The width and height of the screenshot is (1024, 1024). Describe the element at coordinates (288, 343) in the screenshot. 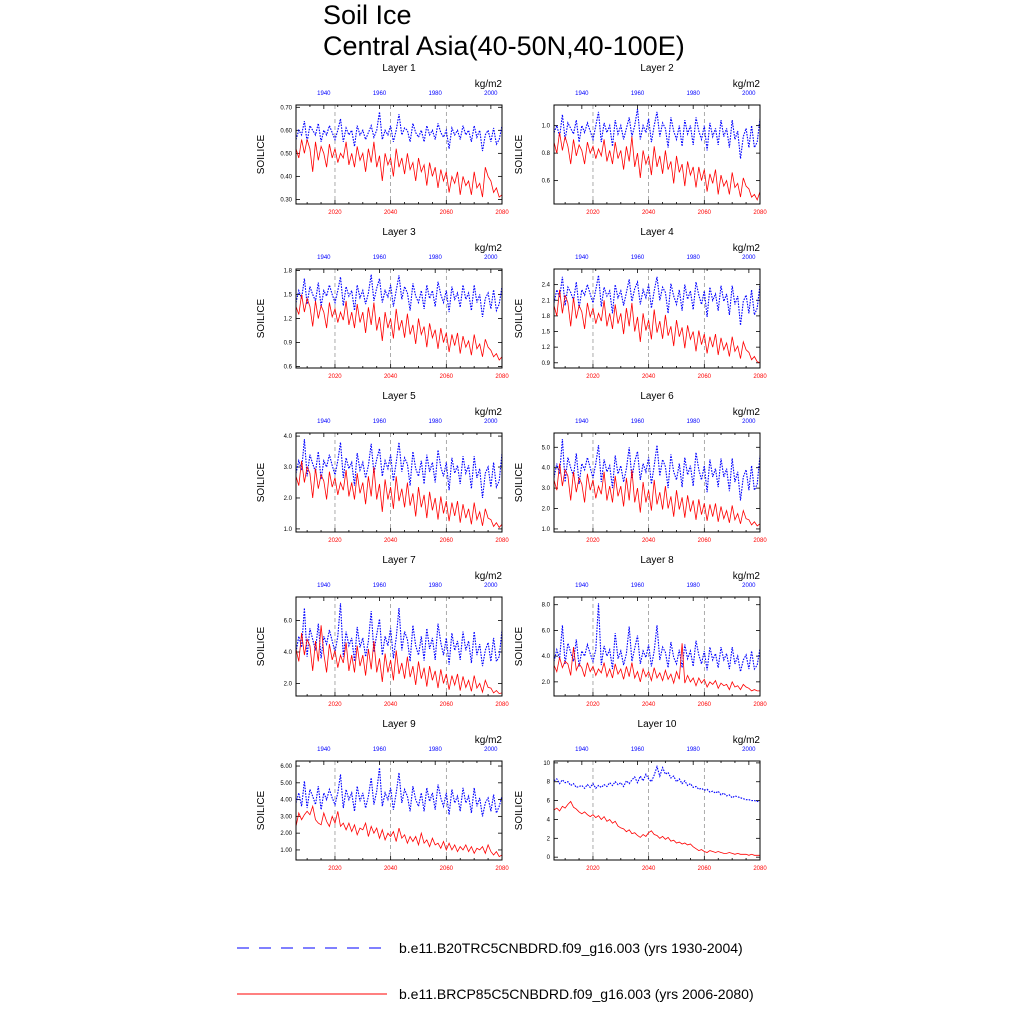

I see `y-tick-label: 0.9` at that location.